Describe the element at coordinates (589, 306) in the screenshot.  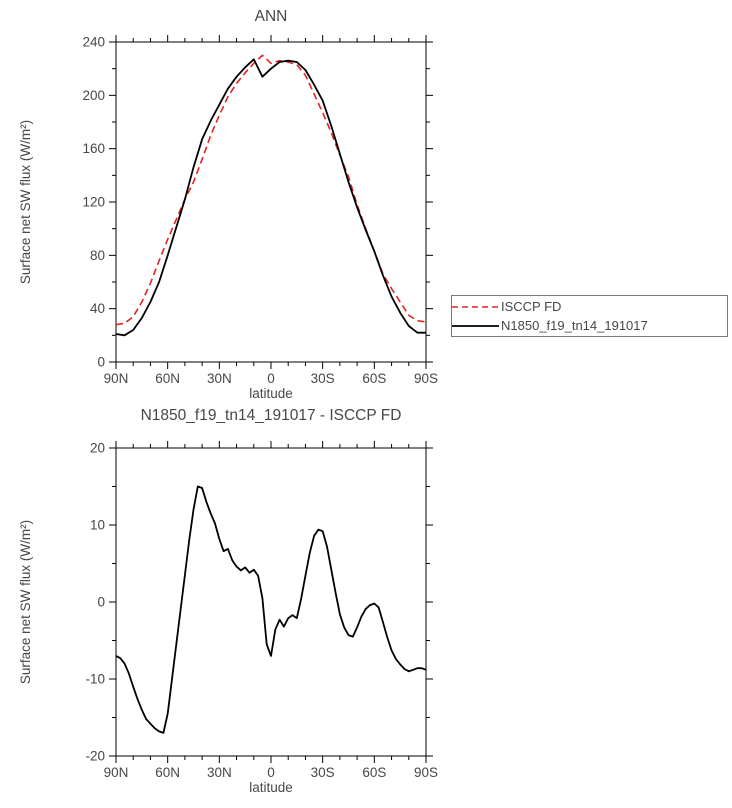
I see `legend-item-isccp-fd: ISCCP FD` at that location.